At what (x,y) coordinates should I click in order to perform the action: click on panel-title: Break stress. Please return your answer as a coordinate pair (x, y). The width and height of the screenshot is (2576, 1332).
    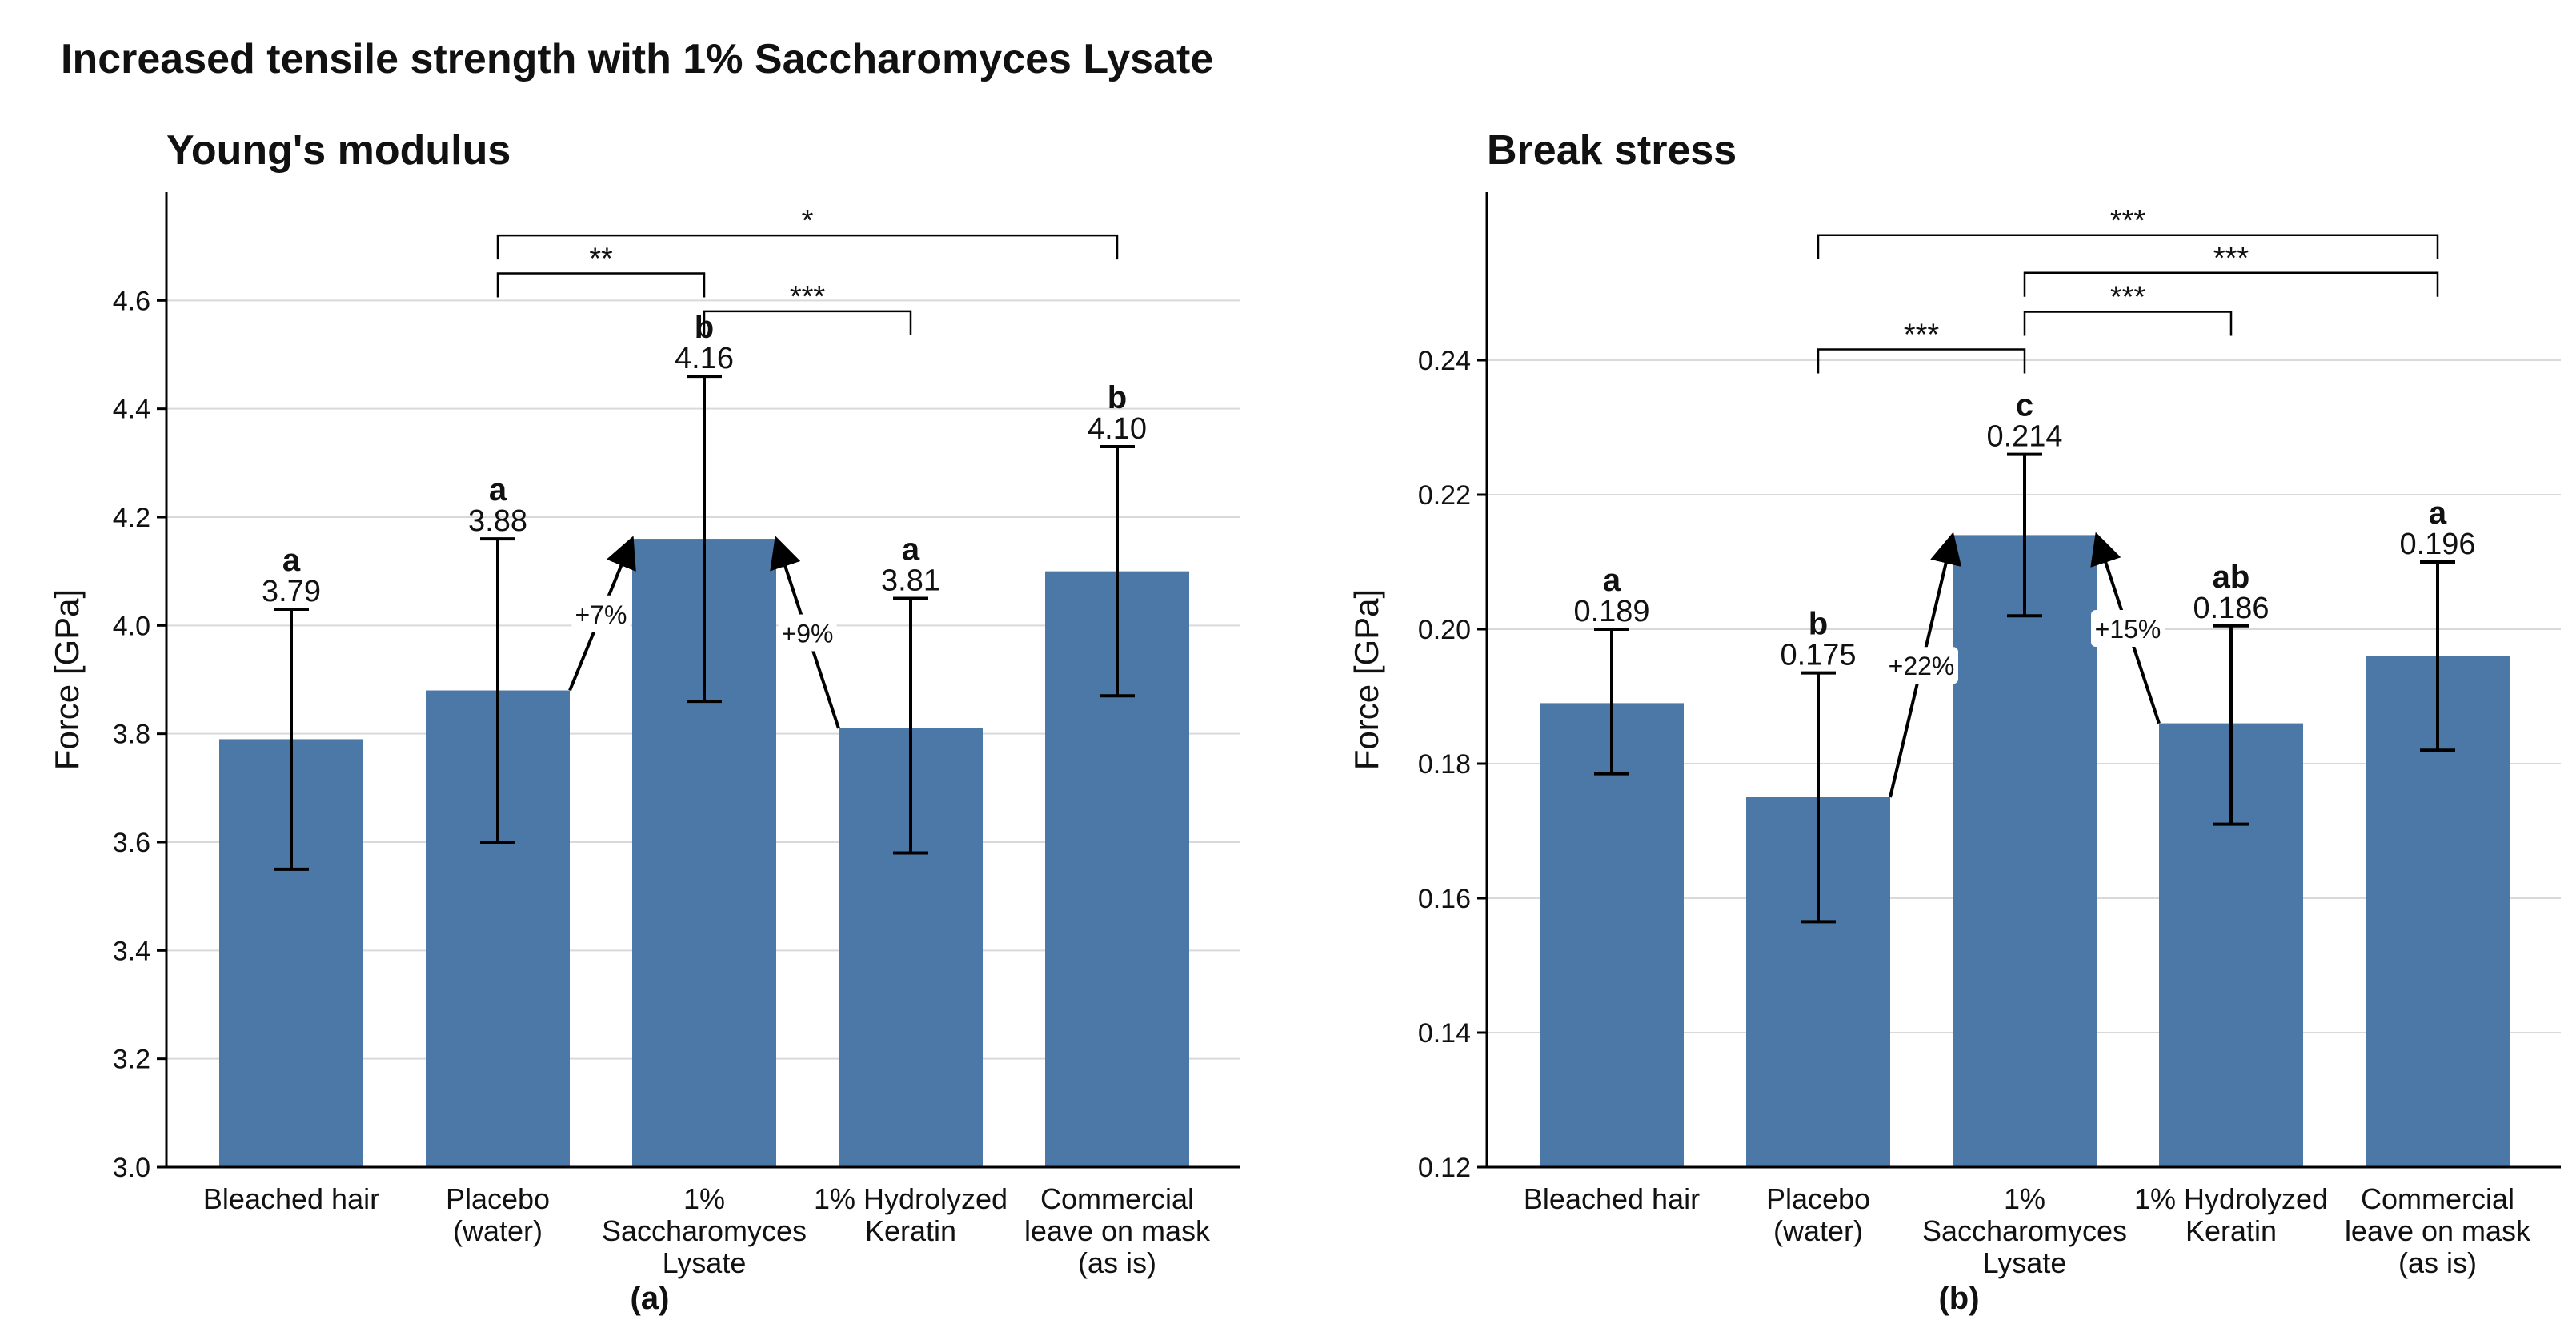
    Looking at the image, I should click on (1612, 150).